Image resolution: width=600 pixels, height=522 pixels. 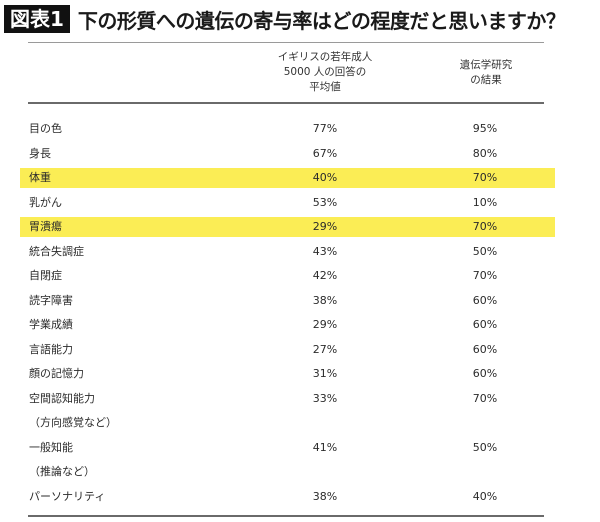 I want to click on survey-value: 33%, so click(x=325, y=398).